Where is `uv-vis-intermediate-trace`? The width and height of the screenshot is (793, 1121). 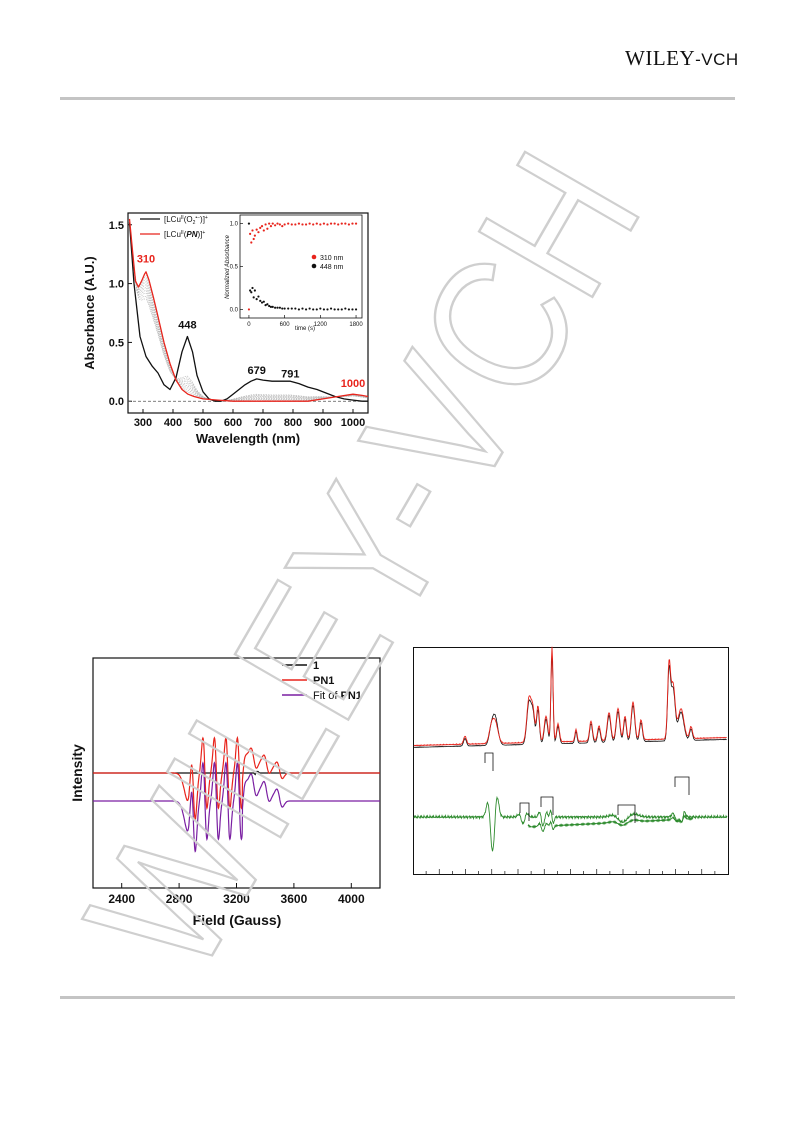 uv-vis-intermediate-trace is located at coordinates (248, 310).